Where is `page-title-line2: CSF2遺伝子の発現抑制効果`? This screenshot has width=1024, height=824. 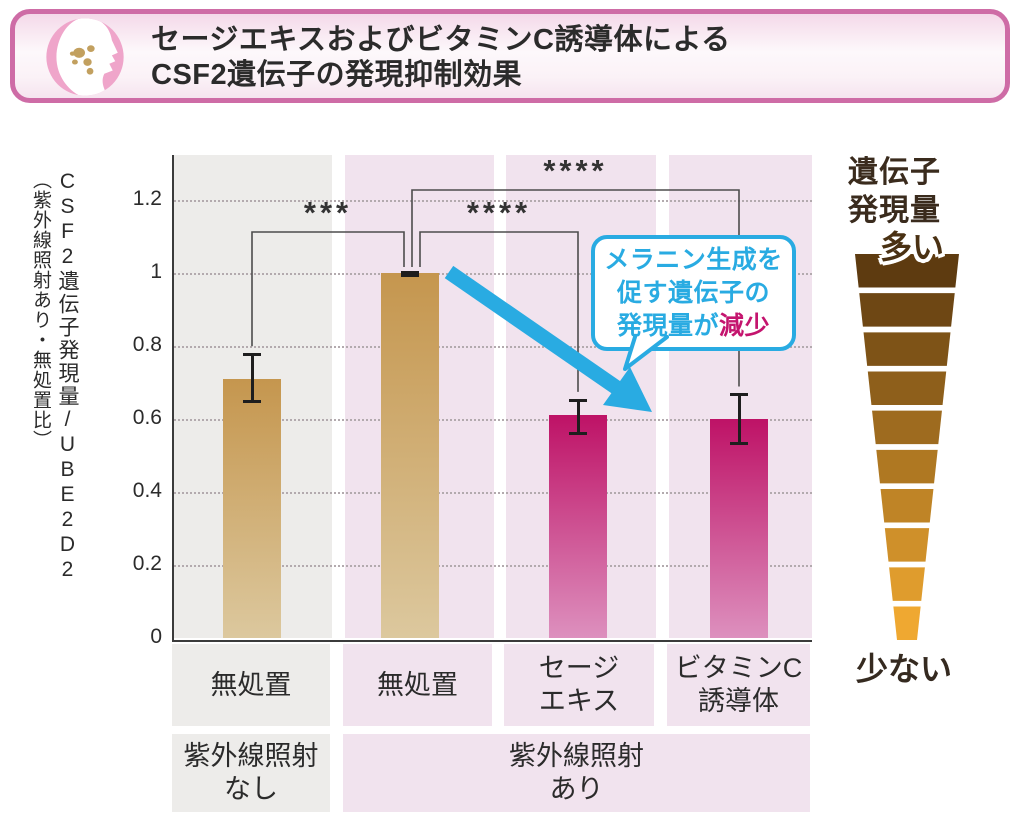
page-title-line2: CSF2遺伝子の発現抑制効果 is located at coordinates (337, 75).